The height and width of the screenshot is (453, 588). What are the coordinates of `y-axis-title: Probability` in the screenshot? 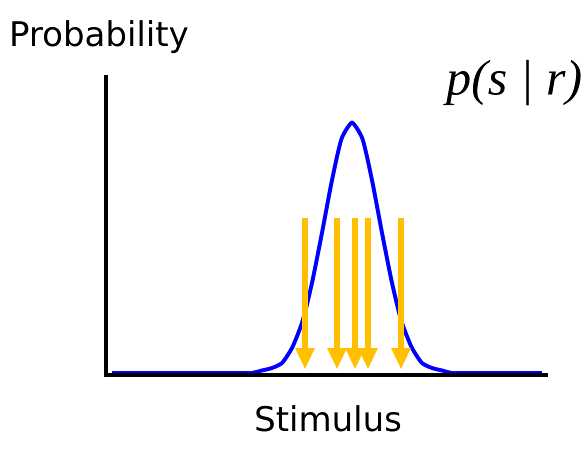 It's located at (99, 35).